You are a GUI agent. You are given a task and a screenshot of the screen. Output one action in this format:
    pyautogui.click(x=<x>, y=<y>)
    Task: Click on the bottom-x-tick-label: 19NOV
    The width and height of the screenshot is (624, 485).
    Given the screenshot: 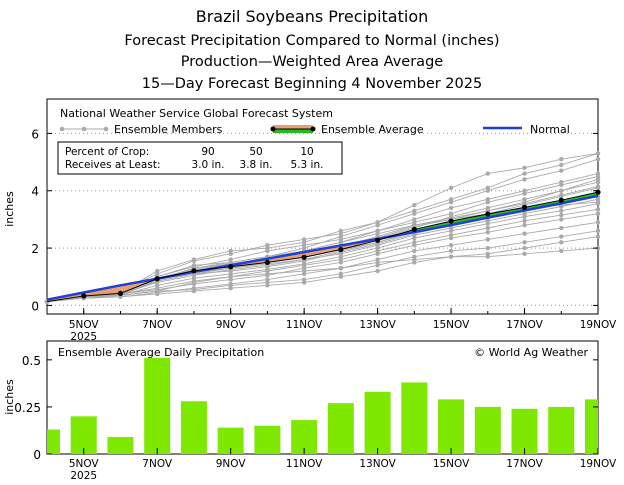 What is the action you would take?
    pyautogui.click(x=598, y=464)
    